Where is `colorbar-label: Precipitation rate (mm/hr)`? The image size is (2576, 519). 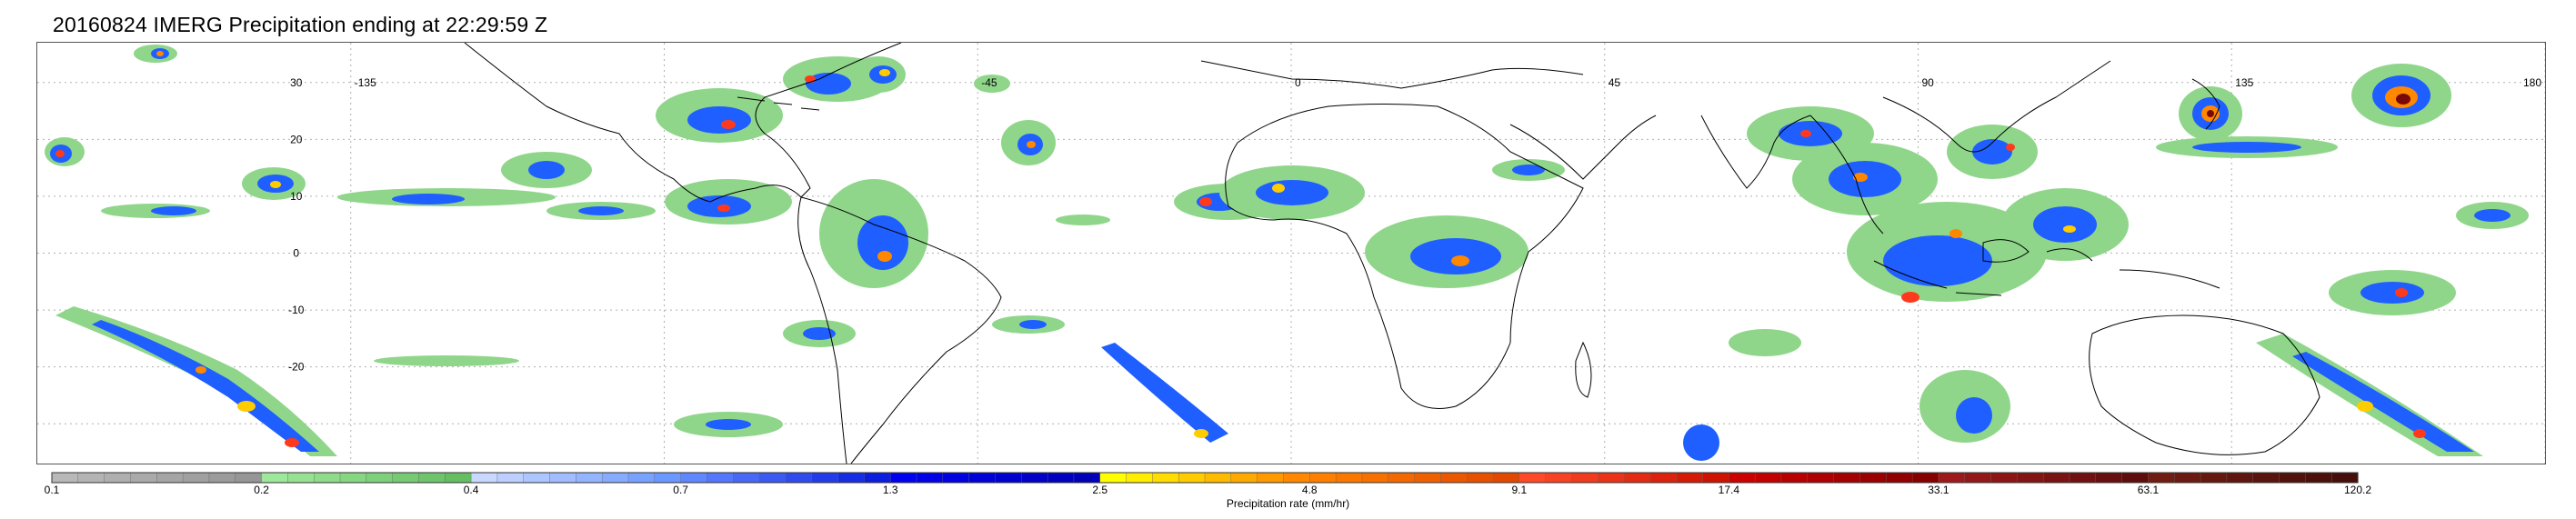
colorbar-label: Precipitation rate (mm/hr) is located at coordinates (1288, 503).